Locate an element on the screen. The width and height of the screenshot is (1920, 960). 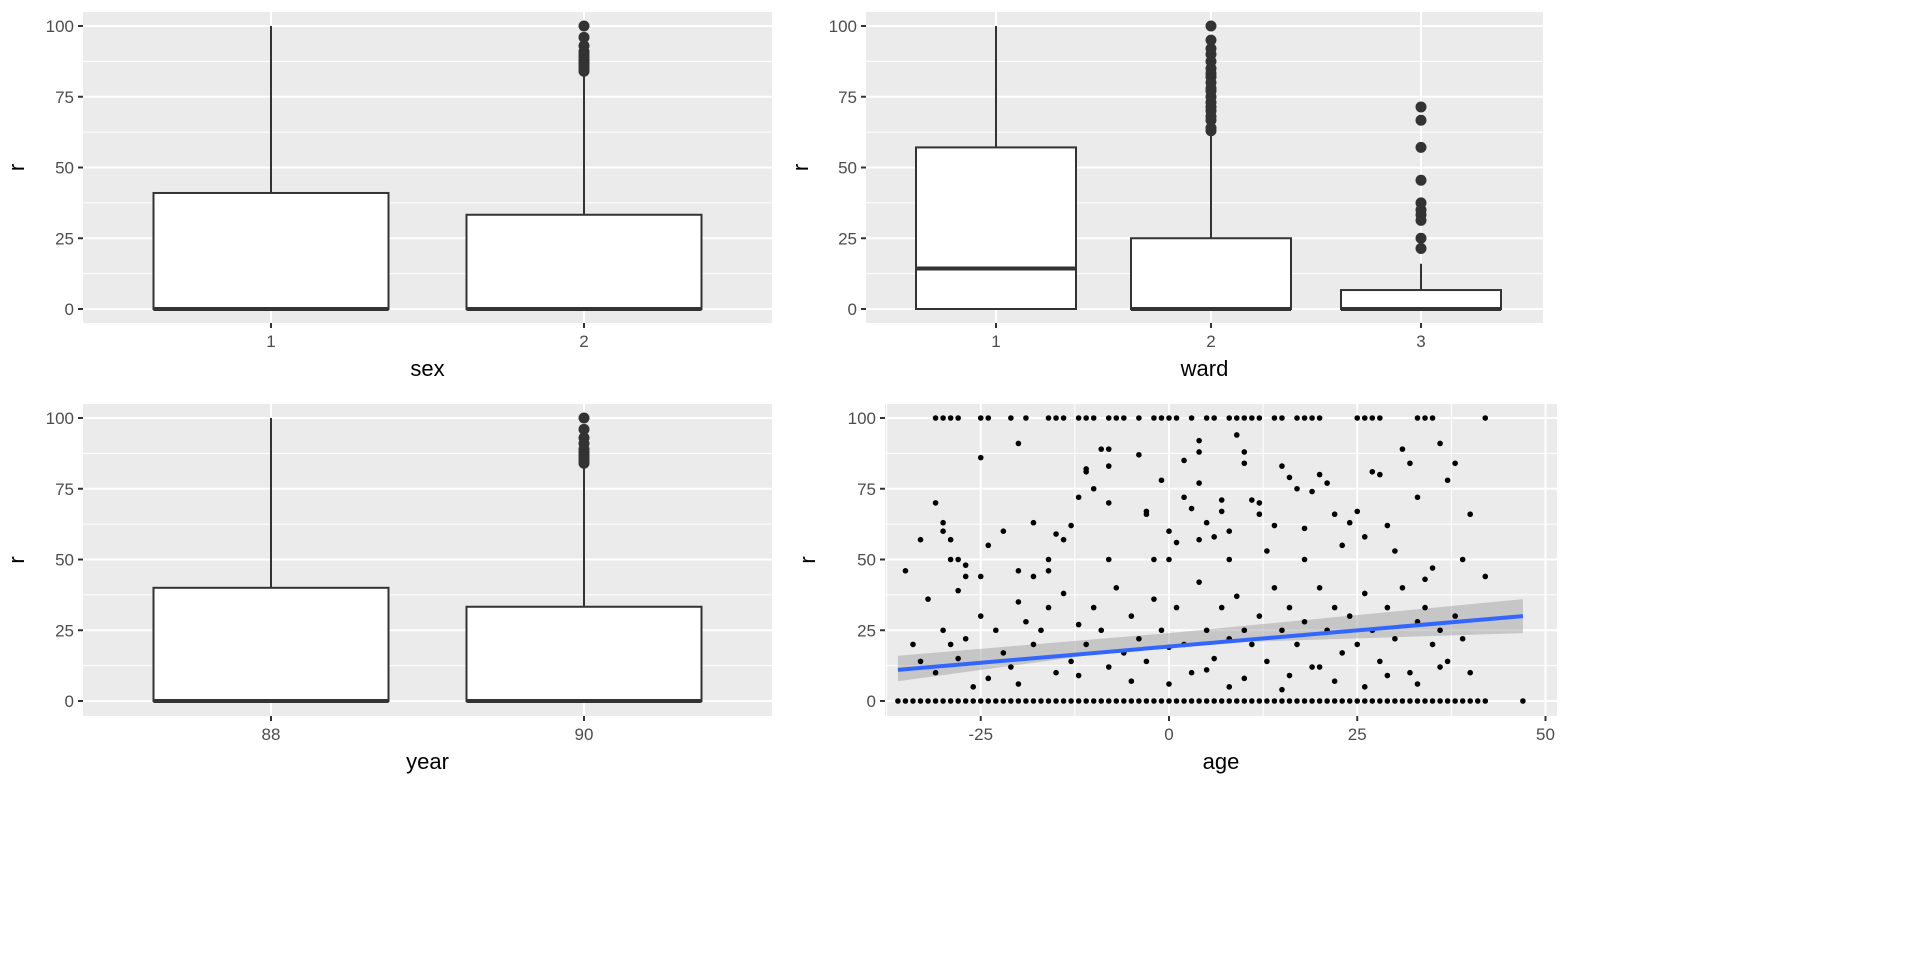
y-axis-title: r is located at coordinates (16, 167).